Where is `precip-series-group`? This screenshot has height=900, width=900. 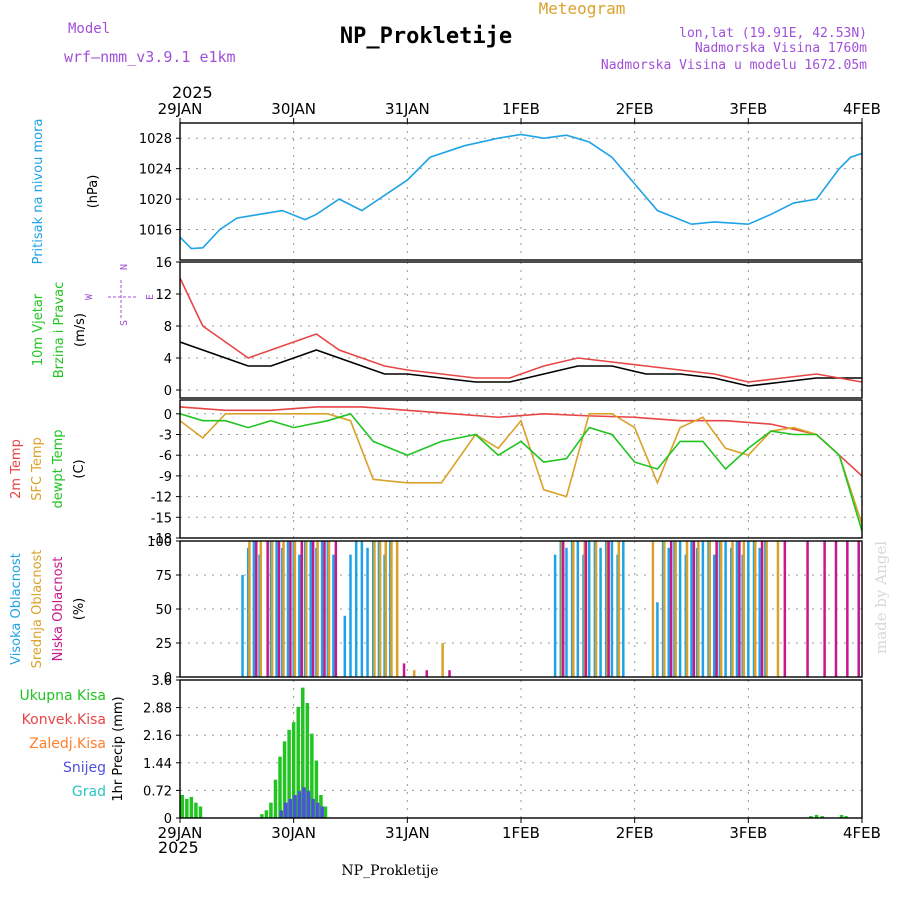 precip-series-group is located at coordinates (514, 752).